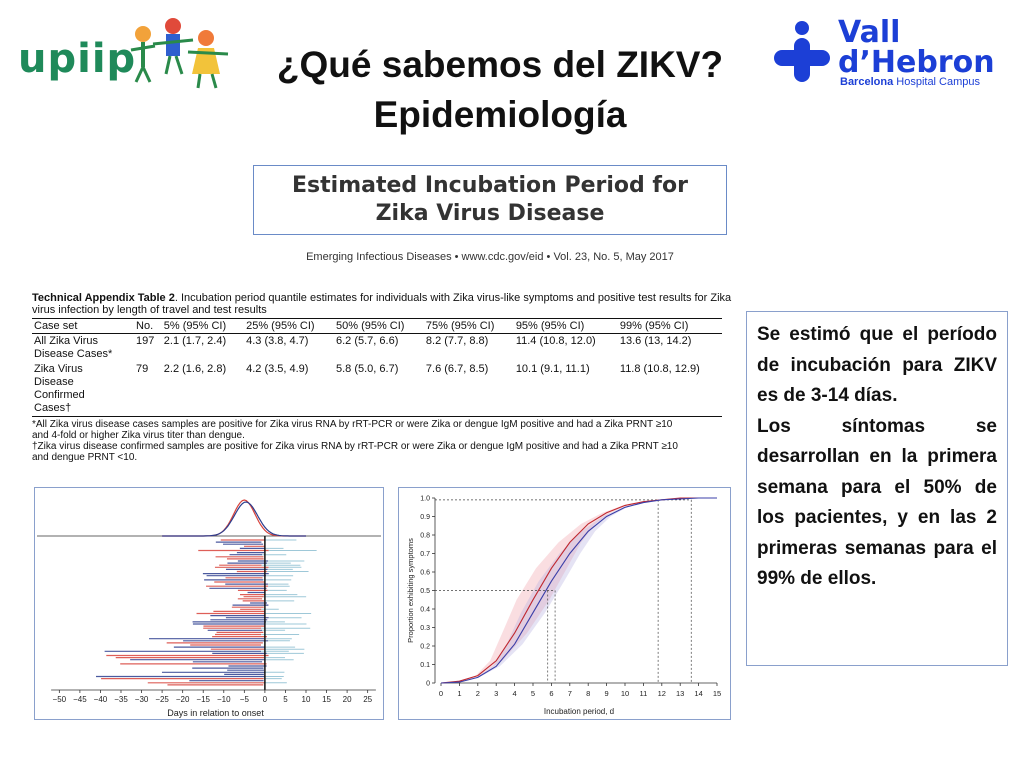 This screenshot has height=768, width=1024. I want to click on upiip-logo-text: upiip, so click(77, 59).